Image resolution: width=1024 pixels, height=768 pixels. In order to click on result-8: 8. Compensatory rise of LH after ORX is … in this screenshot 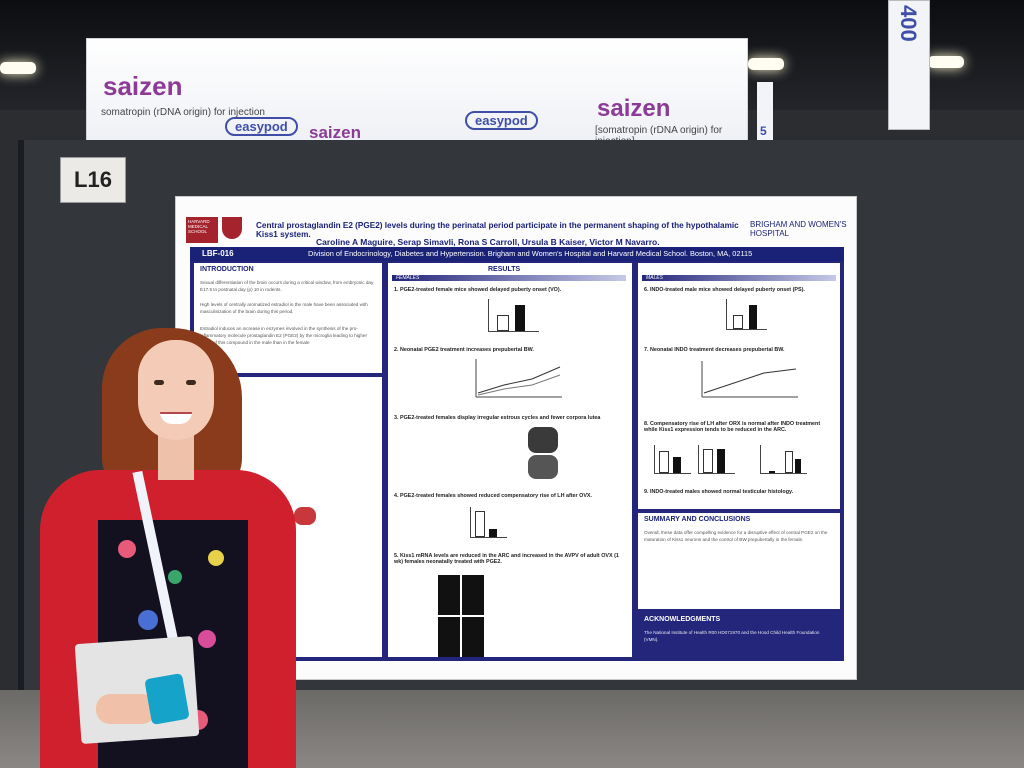, I will do `click(732, 427)`.